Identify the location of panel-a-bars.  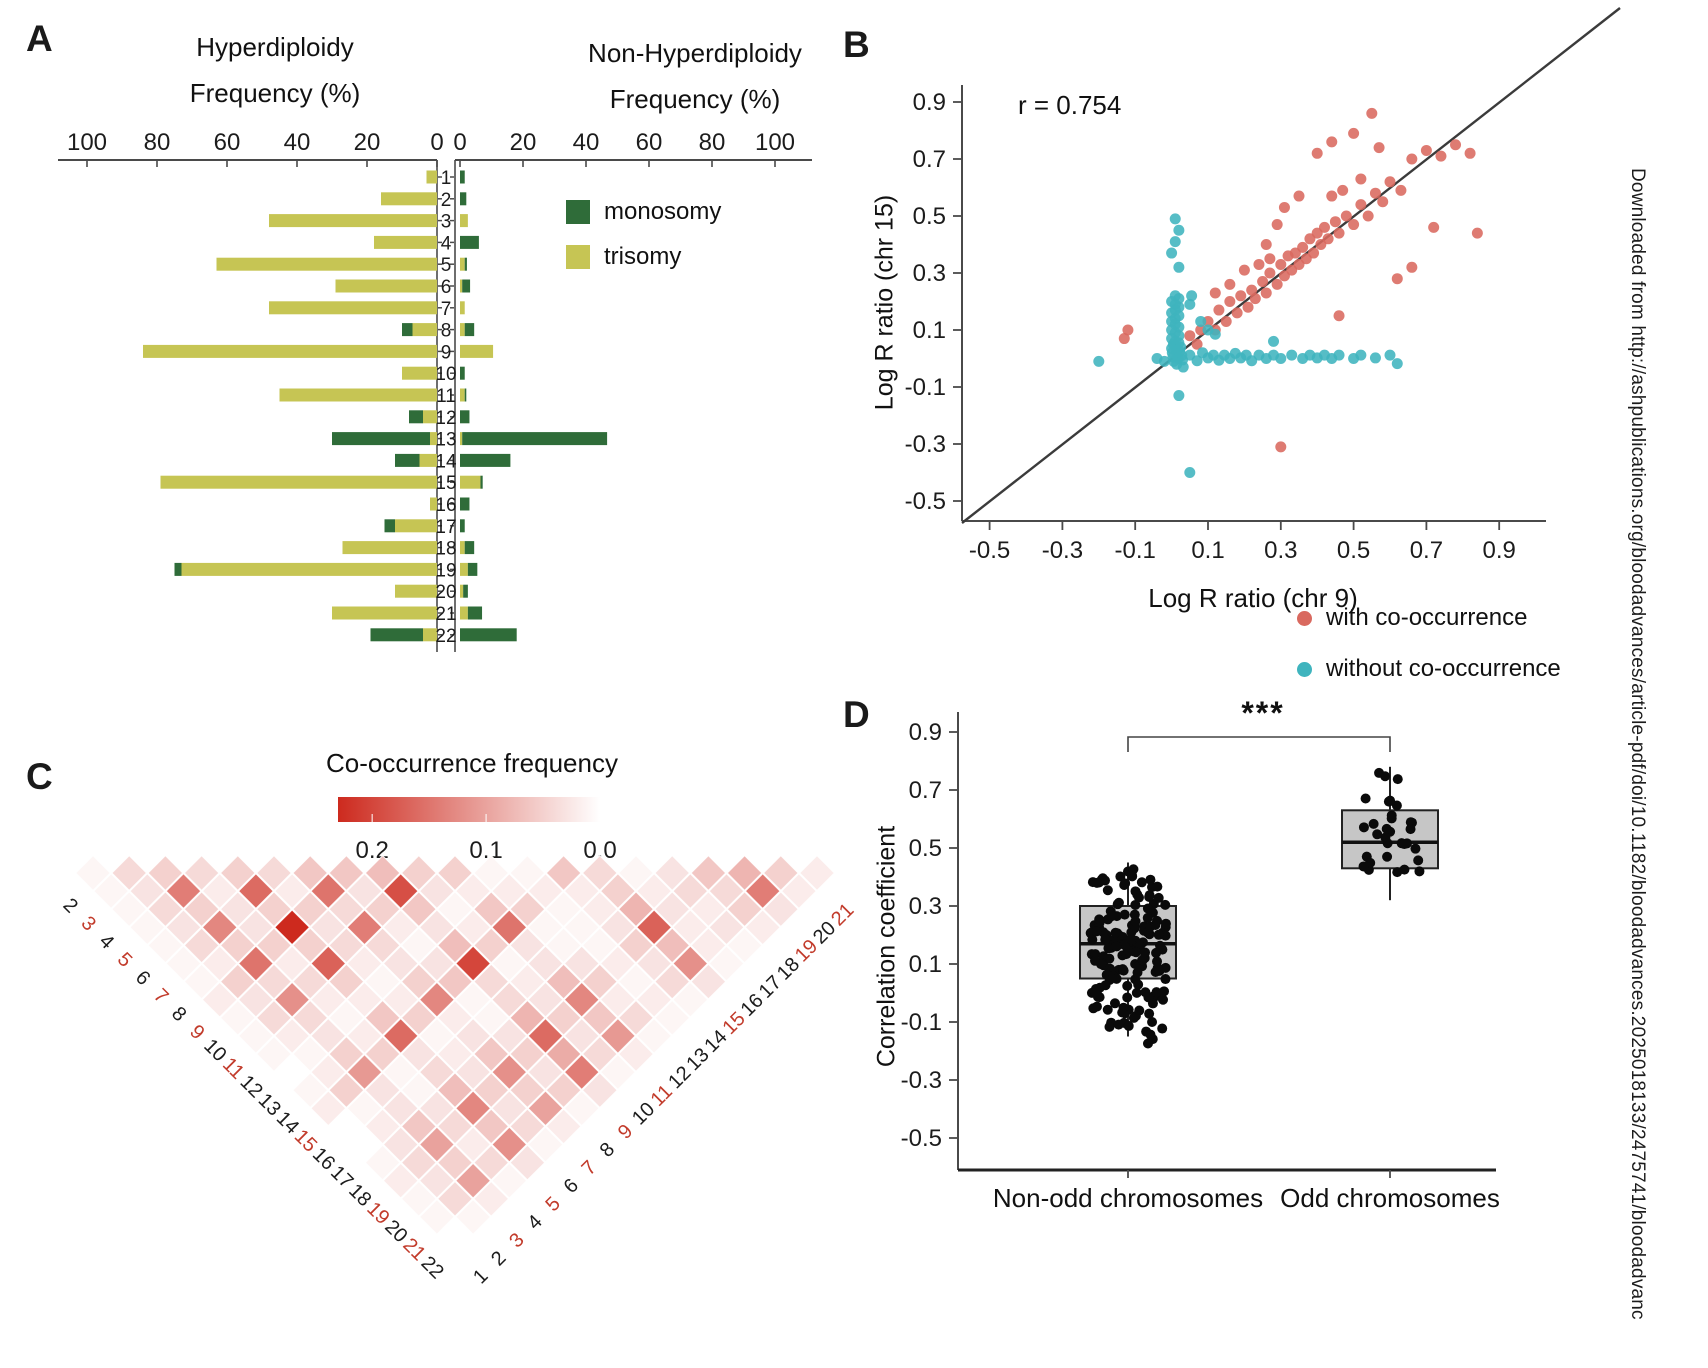
(375, 406).